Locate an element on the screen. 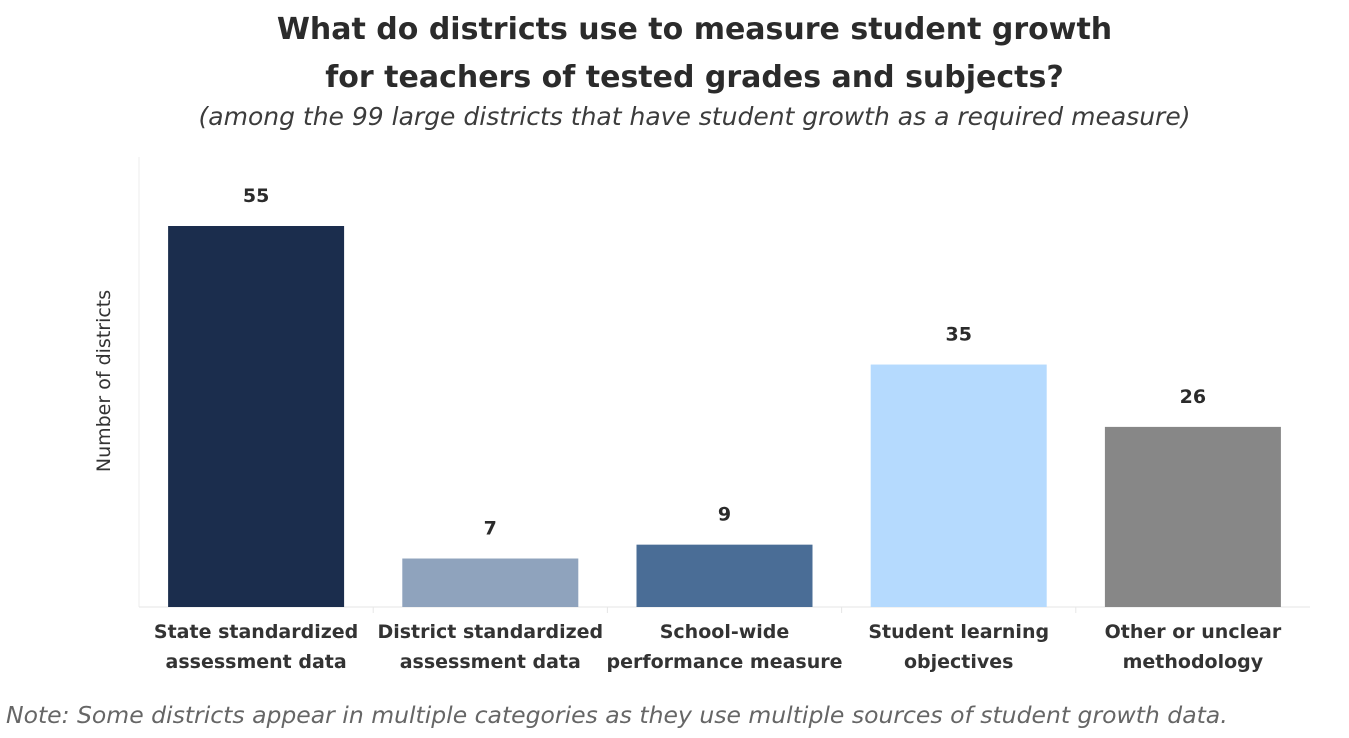  y-axis-label: Number of districts is located at coordinates (104, 381).